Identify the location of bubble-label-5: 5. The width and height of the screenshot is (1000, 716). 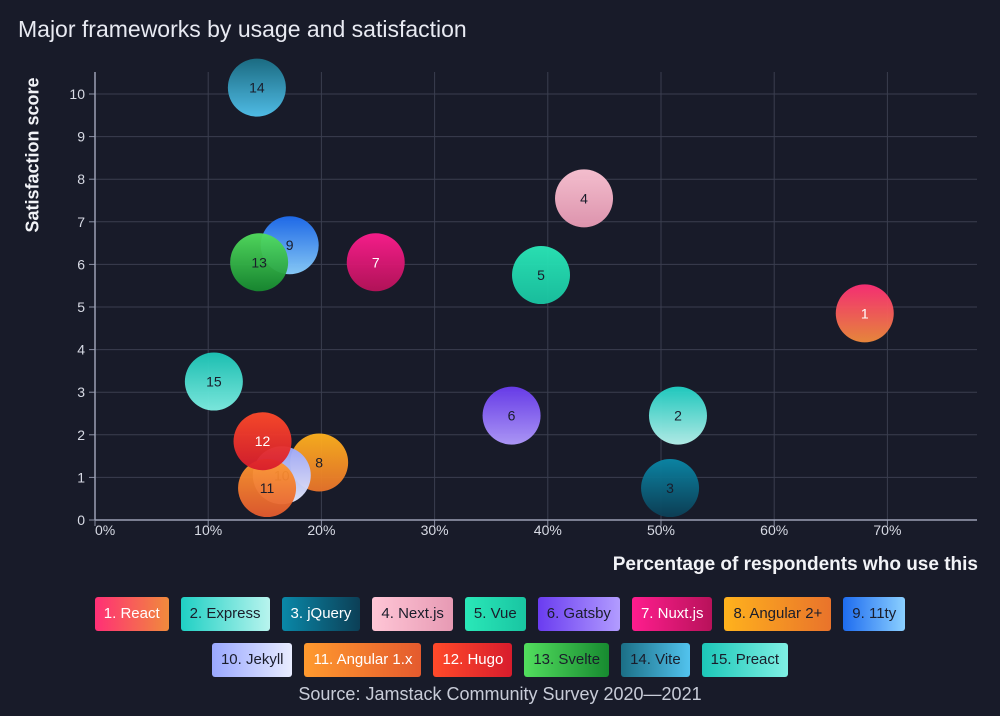
(541, 275).